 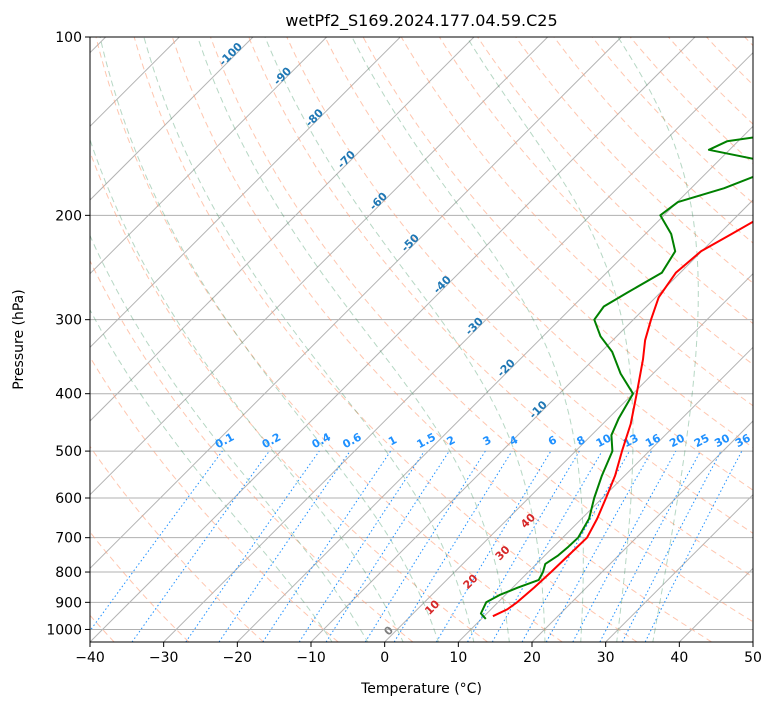 What do you see at coordinates (68, 395) in the screenshot?
I see `y-tick-label: 400` at bounding box center [68, 395].